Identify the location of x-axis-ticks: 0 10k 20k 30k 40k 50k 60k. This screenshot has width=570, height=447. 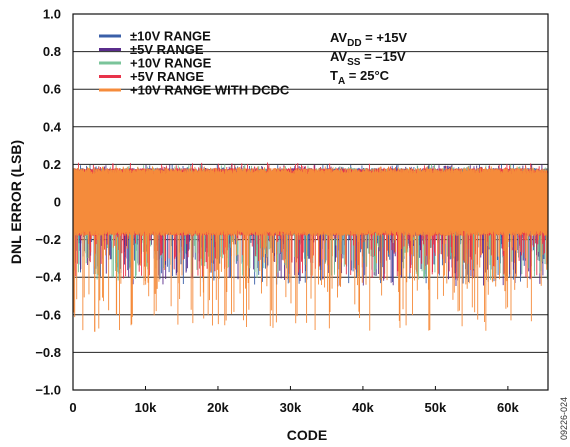
(294, 400).